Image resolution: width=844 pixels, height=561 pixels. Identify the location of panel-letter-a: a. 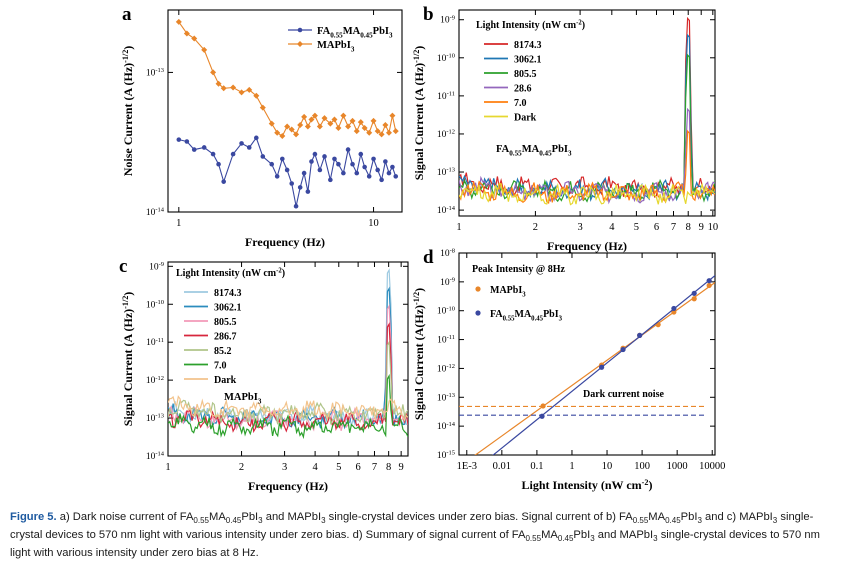
(127, 14).